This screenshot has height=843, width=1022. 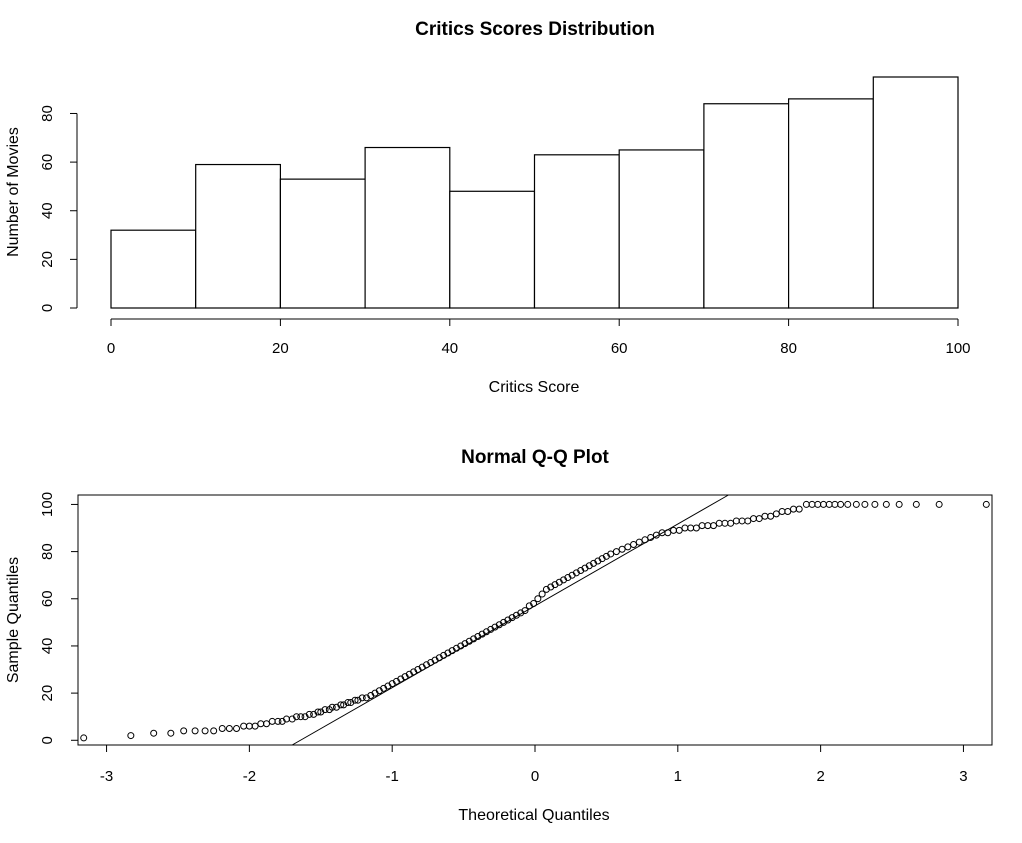 What do you see at coordinates (106, 776) in the screenshot?
I see `qq-x-tick-label: -3` at bounding box center [106, 776].